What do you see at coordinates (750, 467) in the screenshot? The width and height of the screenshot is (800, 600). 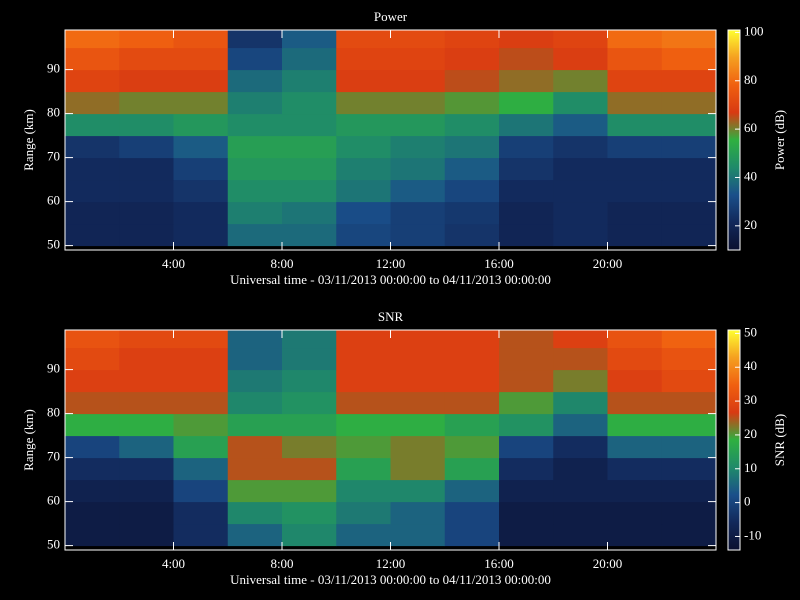 I see `colorbar-tick-label: 10` at bounding box center [750, 467].